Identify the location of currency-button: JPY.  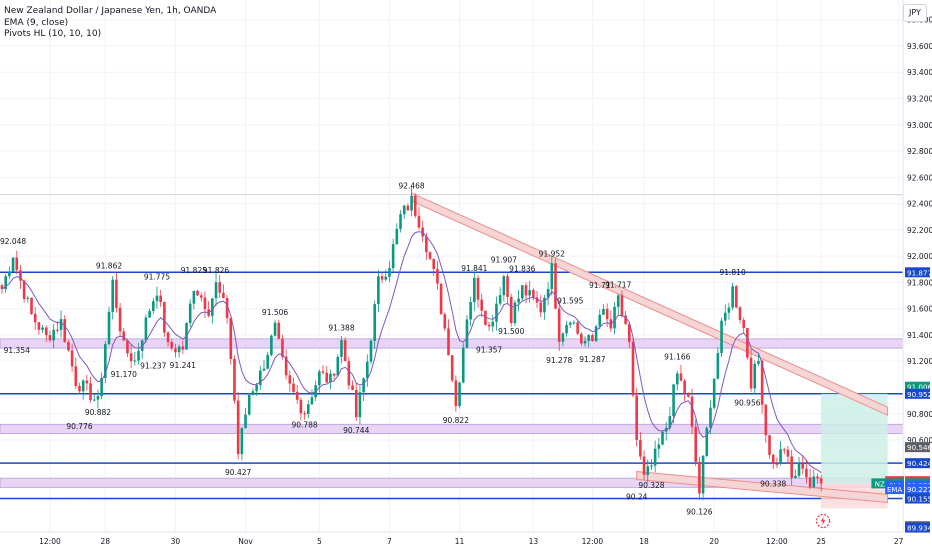
(915, 13).